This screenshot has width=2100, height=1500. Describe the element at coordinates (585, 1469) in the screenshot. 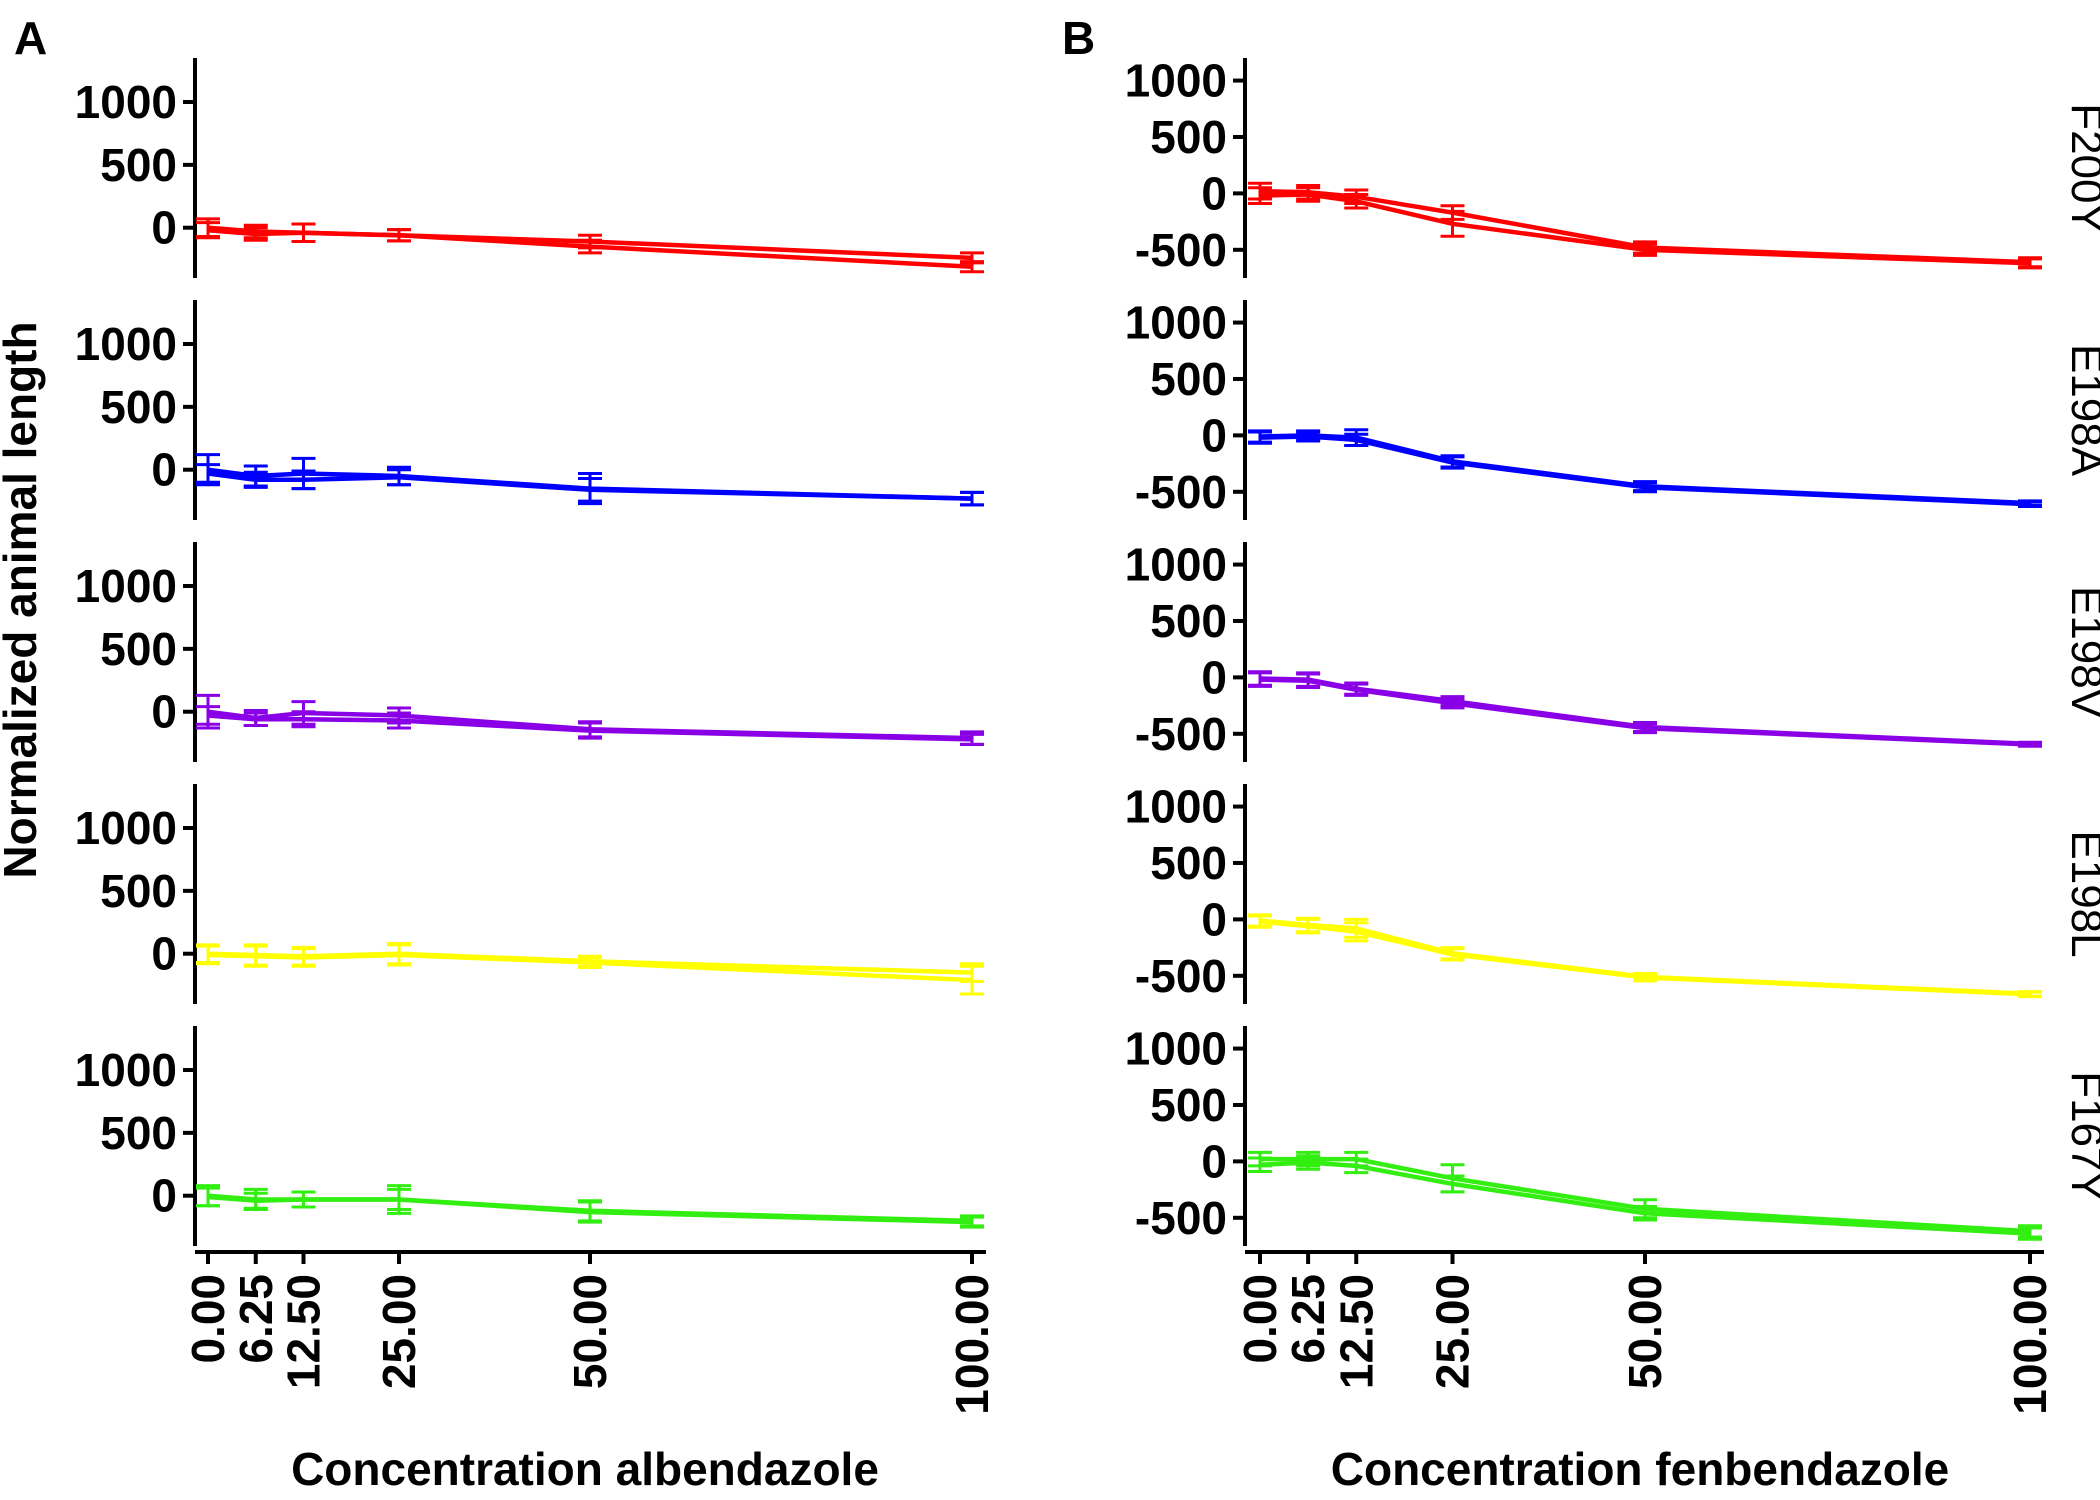

I see `x-axis-title-a: Concentration albendazole` at that location.